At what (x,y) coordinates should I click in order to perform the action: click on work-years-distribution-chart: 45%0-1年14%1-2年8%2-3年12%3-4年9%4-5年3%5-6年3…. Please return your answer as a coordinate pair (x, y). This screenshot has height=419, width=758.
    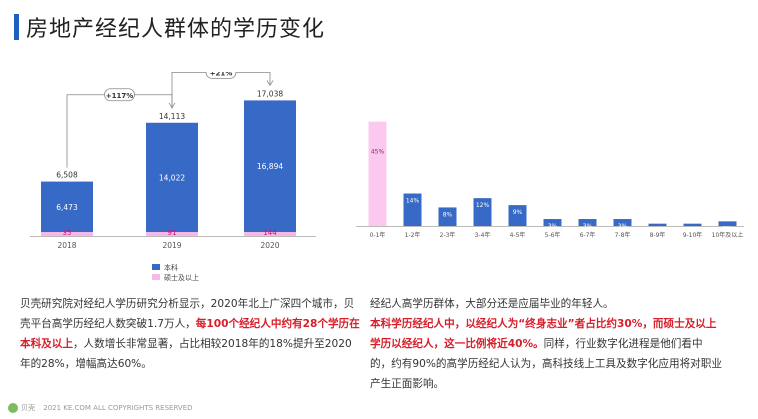
    Looking at the image, I should click on (550, 180).